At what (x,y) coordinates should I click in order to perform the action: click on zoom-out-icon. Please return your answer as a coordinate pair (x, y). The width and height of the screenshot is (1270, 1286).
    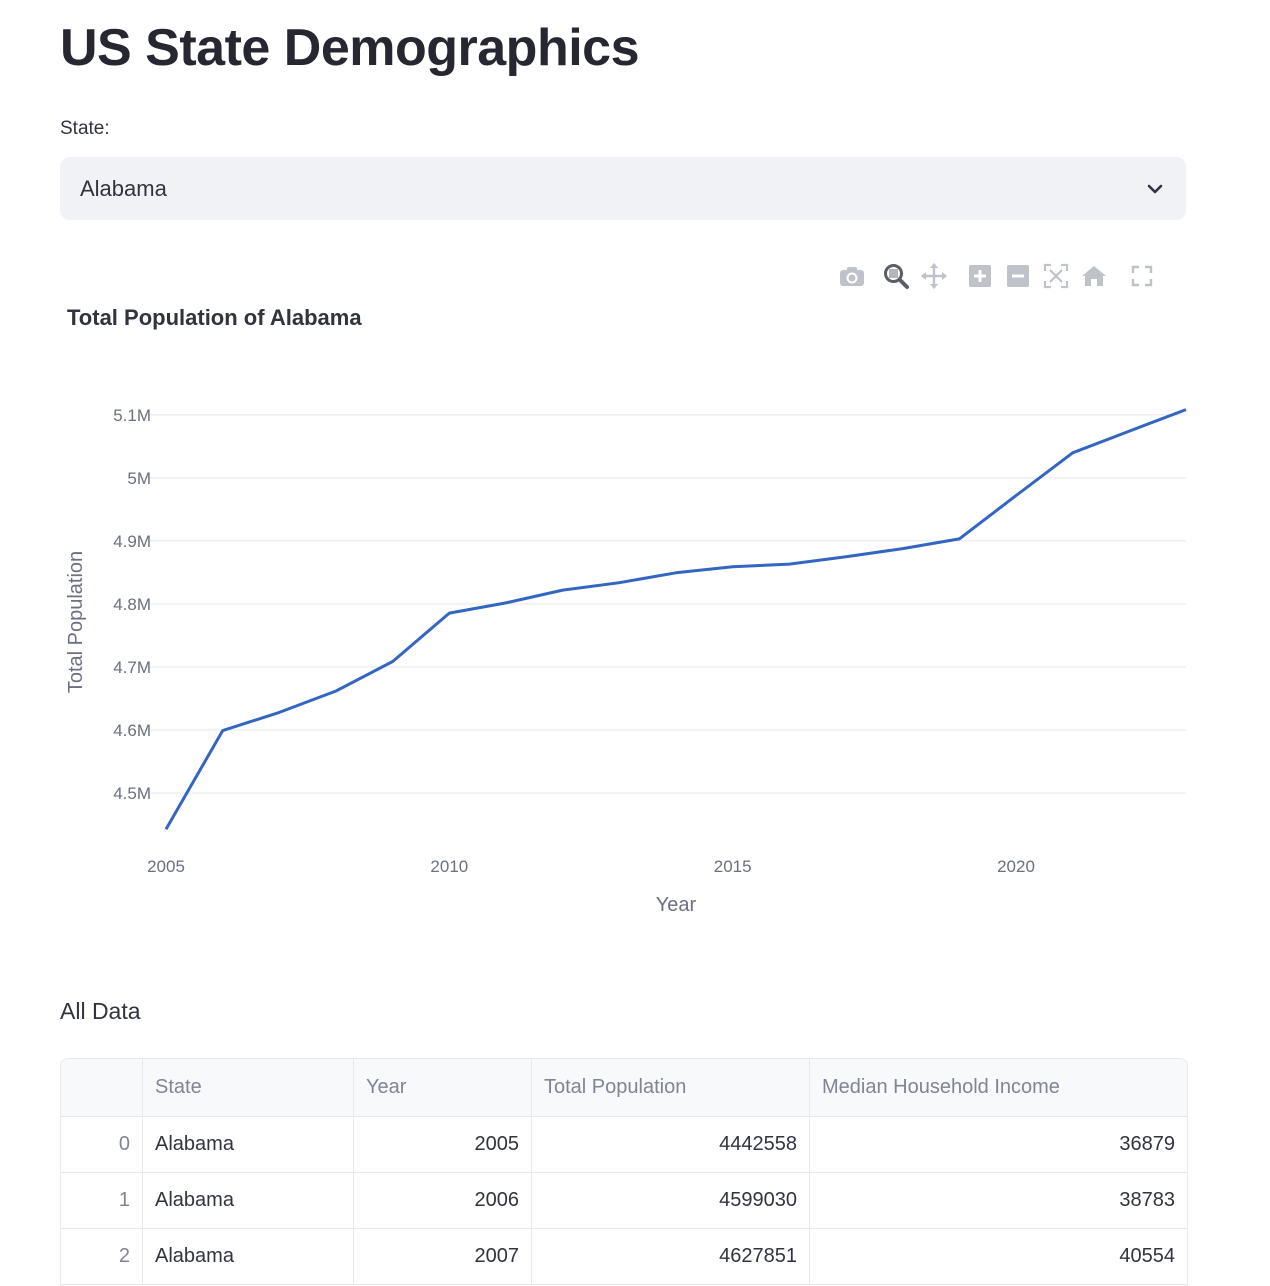
    Looking at the image, I should click on (1018, 276).